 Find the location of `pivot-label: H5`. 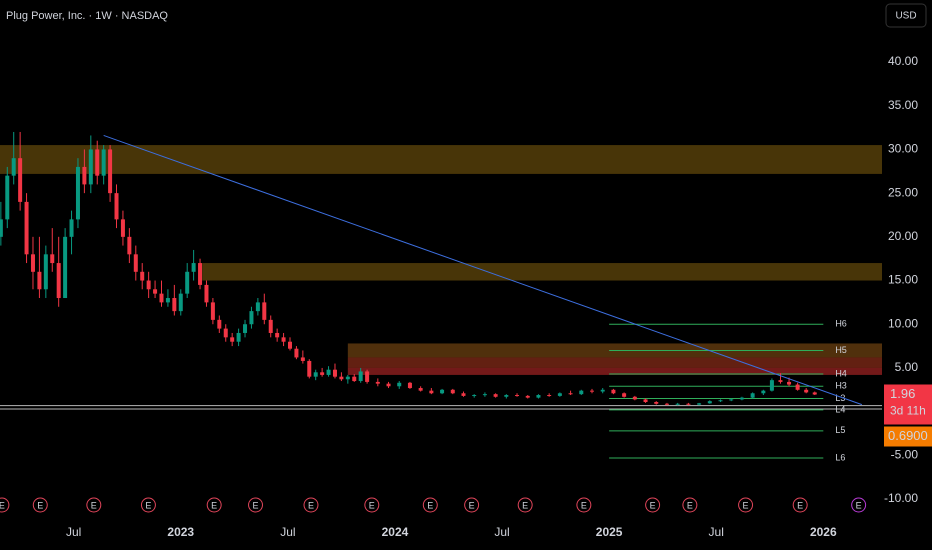

pivot-label: H5 is located at coordinates (841, 350).